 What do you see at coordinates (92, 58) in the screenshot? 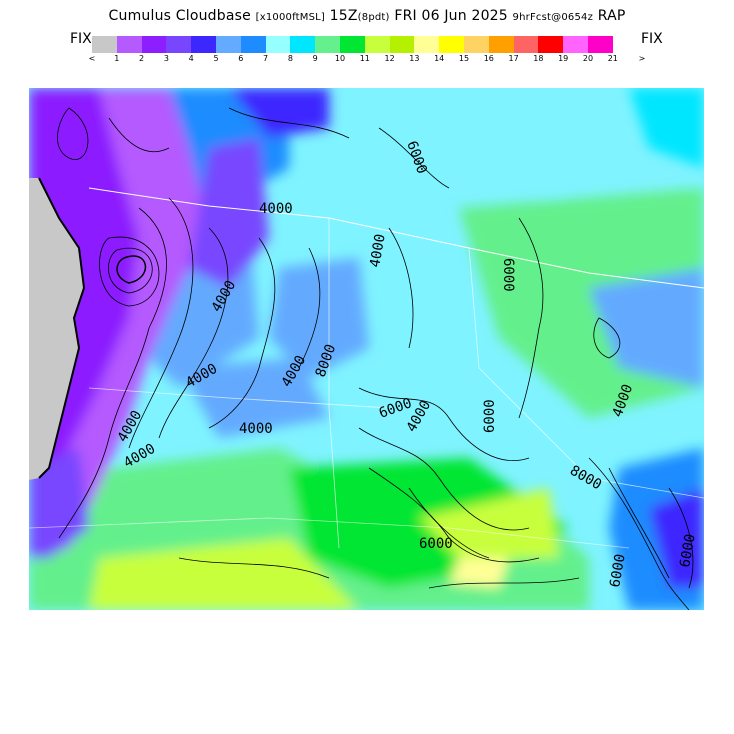
I see `legend-below-marker: <` at bounding box center [92, 58].